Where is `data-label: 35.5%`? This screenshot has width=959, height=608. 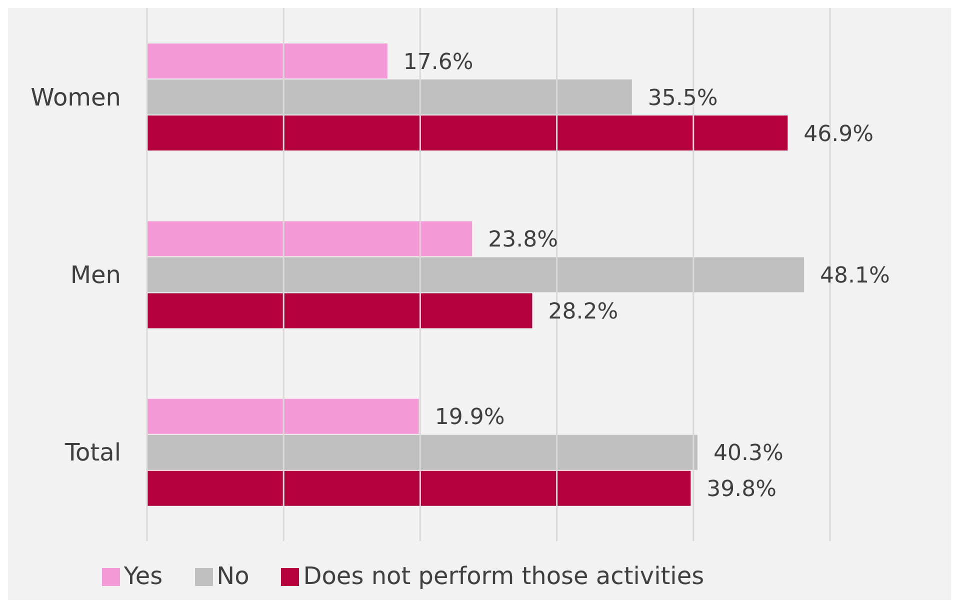 data-label: 35.5% is located at coordinates (683, 98).